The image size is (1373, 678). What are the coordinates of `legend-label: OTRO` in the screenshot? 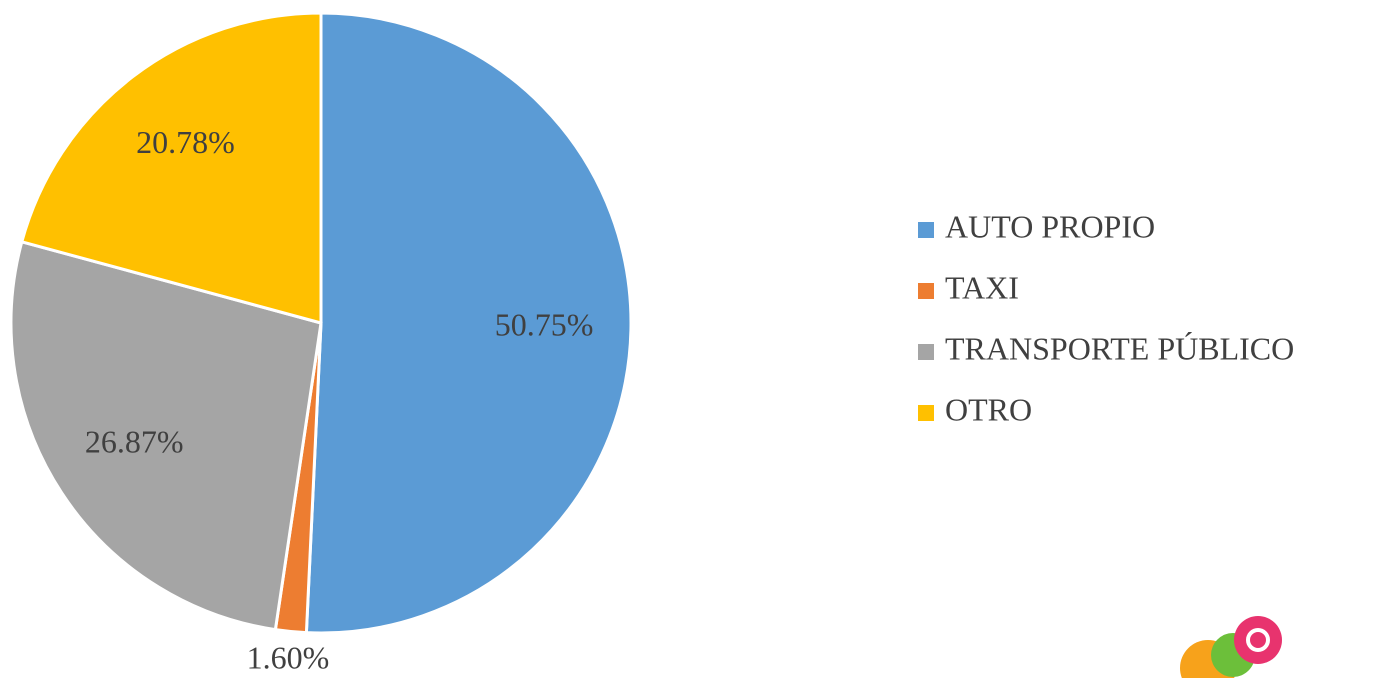 It's located at (988, 409).